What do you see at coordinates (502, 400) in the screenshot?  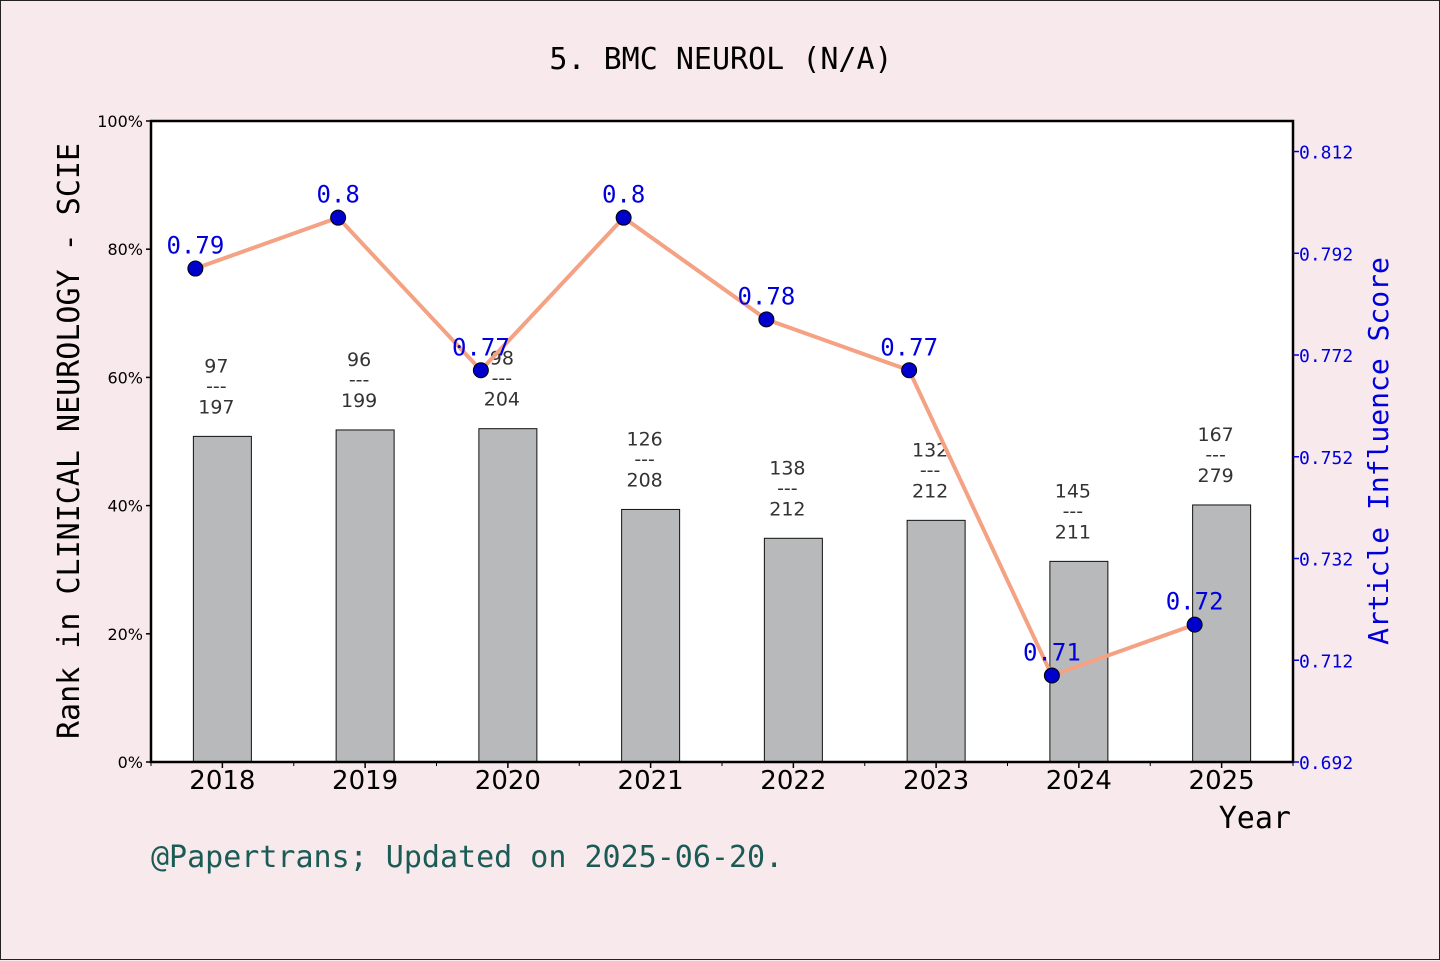 I see `bar-total-label: 204` at bounding box center [502, 400].